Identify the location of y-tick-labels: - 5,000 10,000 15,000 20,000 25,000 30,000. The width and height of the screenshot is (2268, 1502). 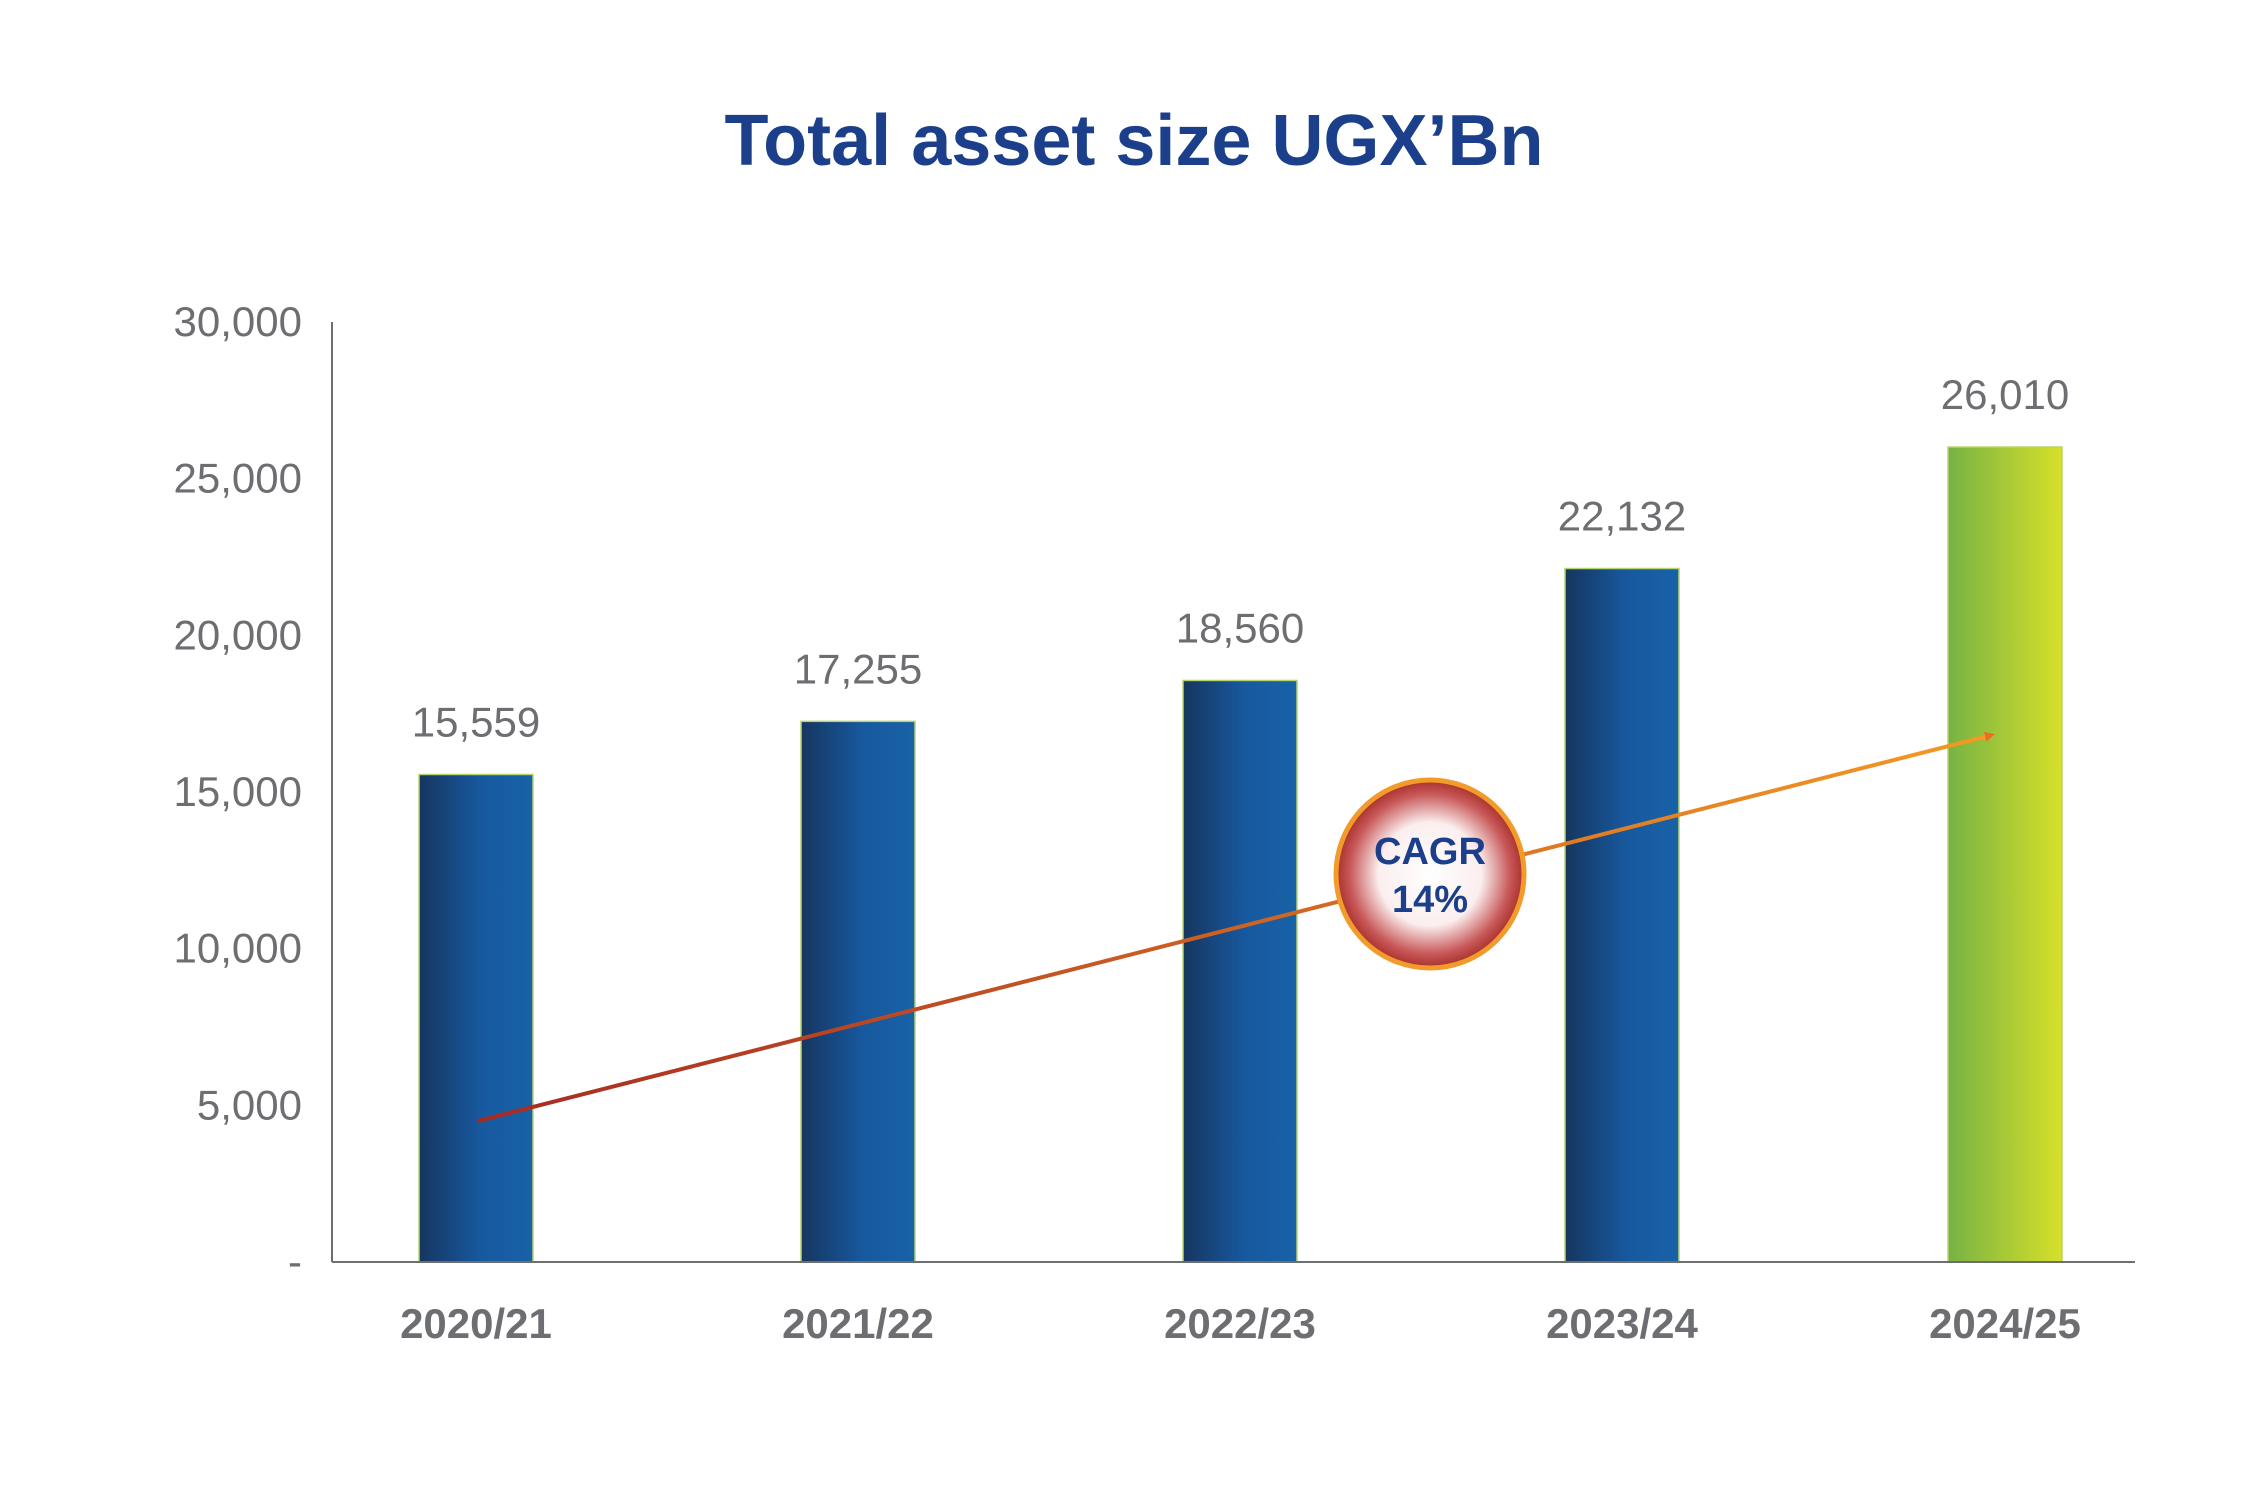
(238, 791).